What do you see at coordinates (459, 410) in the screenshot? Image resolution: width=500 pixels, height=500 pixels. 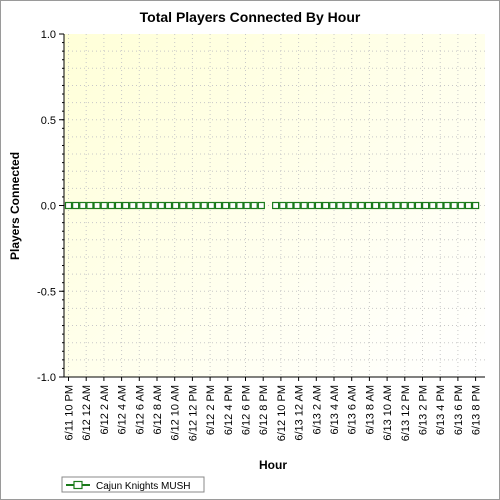 I see `x-tick-label: 6/13 6 PM` at bounding box center [459, 410].